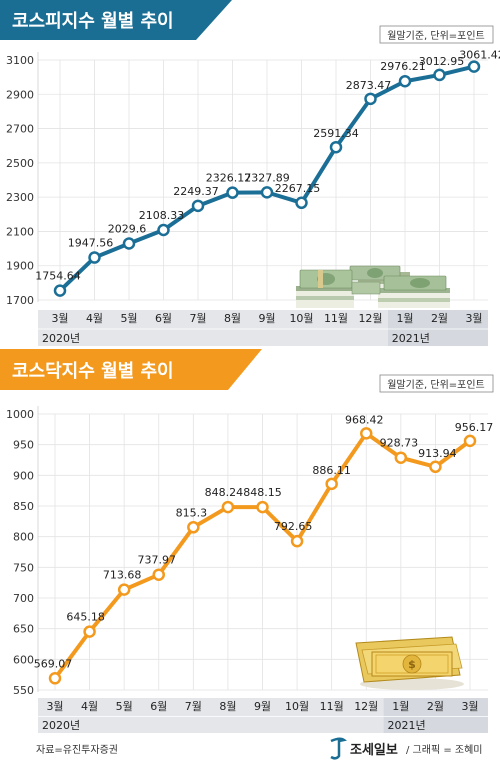  I want to click on y-tick-label: 650, so click(23, 629).